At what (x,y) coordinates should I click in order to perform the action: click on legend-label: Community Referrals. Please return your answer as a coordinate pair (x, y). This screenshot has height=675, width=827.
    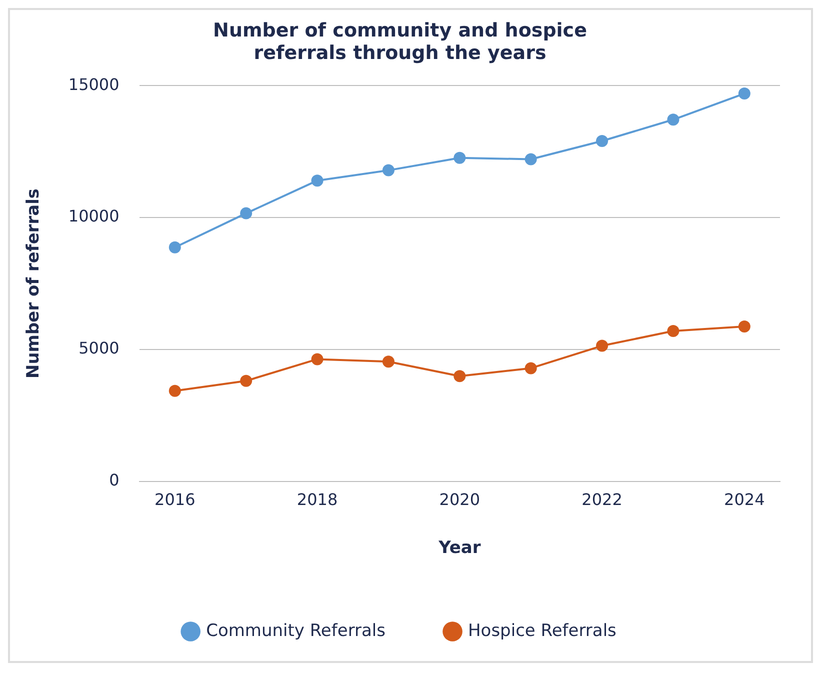
    Looking at the image, I should click on (296, 630).